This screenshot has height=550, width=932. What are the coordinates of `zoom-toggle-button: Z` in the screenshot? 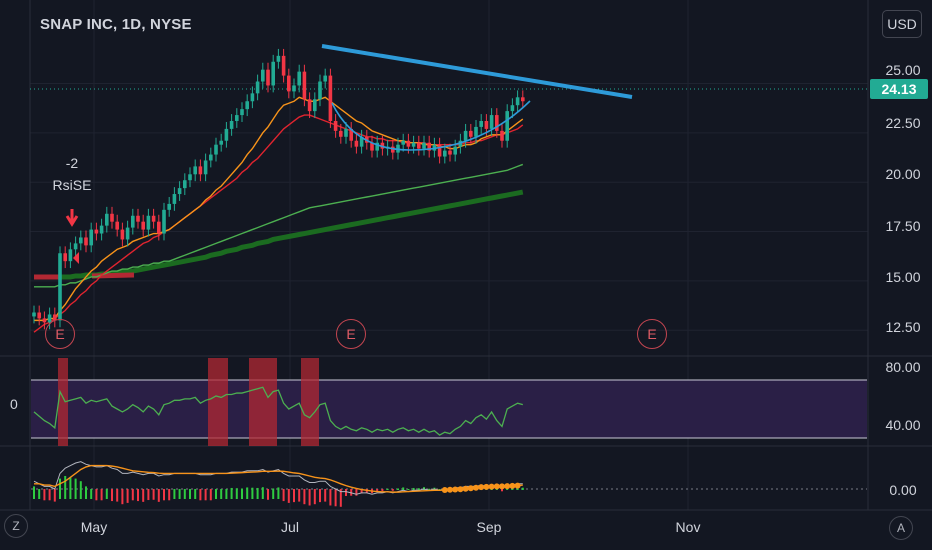 It's located at (16, 526).